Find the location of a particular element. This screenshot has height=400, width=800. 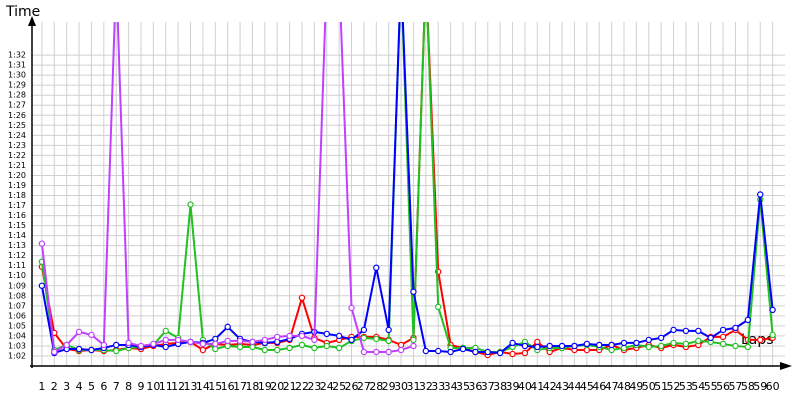

y-tick-label: 1:28 is located at coordinates (17, 95).